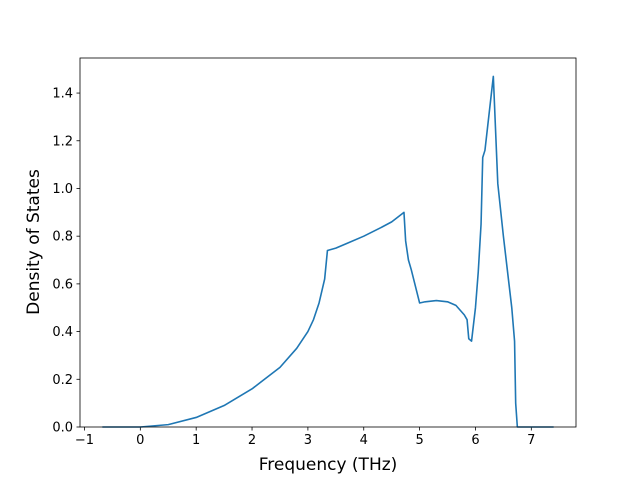 This screenshot has height=480, width=640. Describe the element at coordinates (62, 284) in the screenshot. I see `y-tick-label: 0.6` at that location.